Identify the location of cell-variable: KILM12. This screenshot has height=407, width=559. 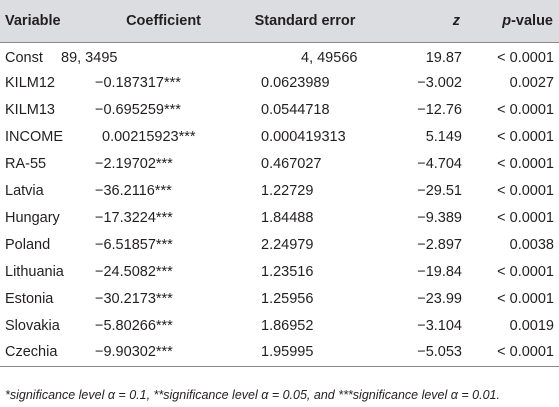
(30, 82).